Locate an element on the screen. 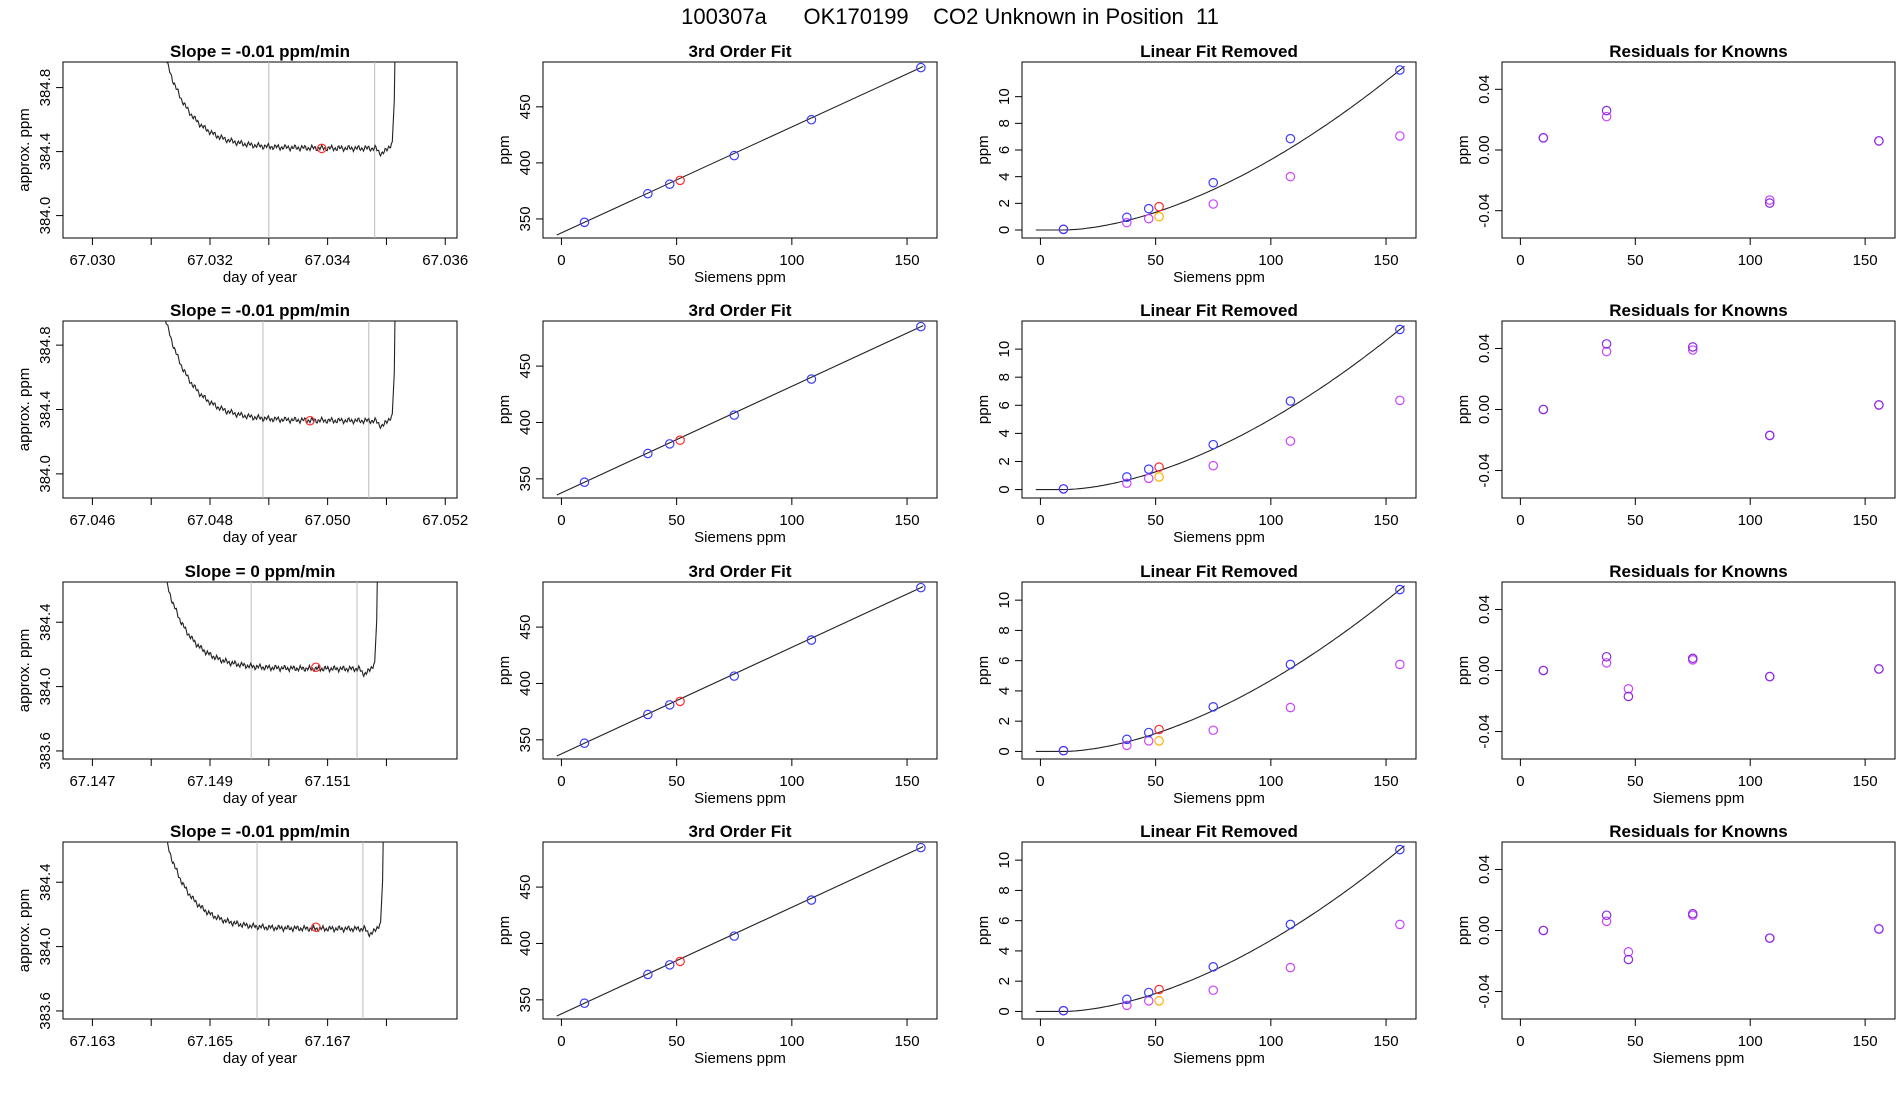  y-tick-label: 2 is located at coordinates (1004, 461).